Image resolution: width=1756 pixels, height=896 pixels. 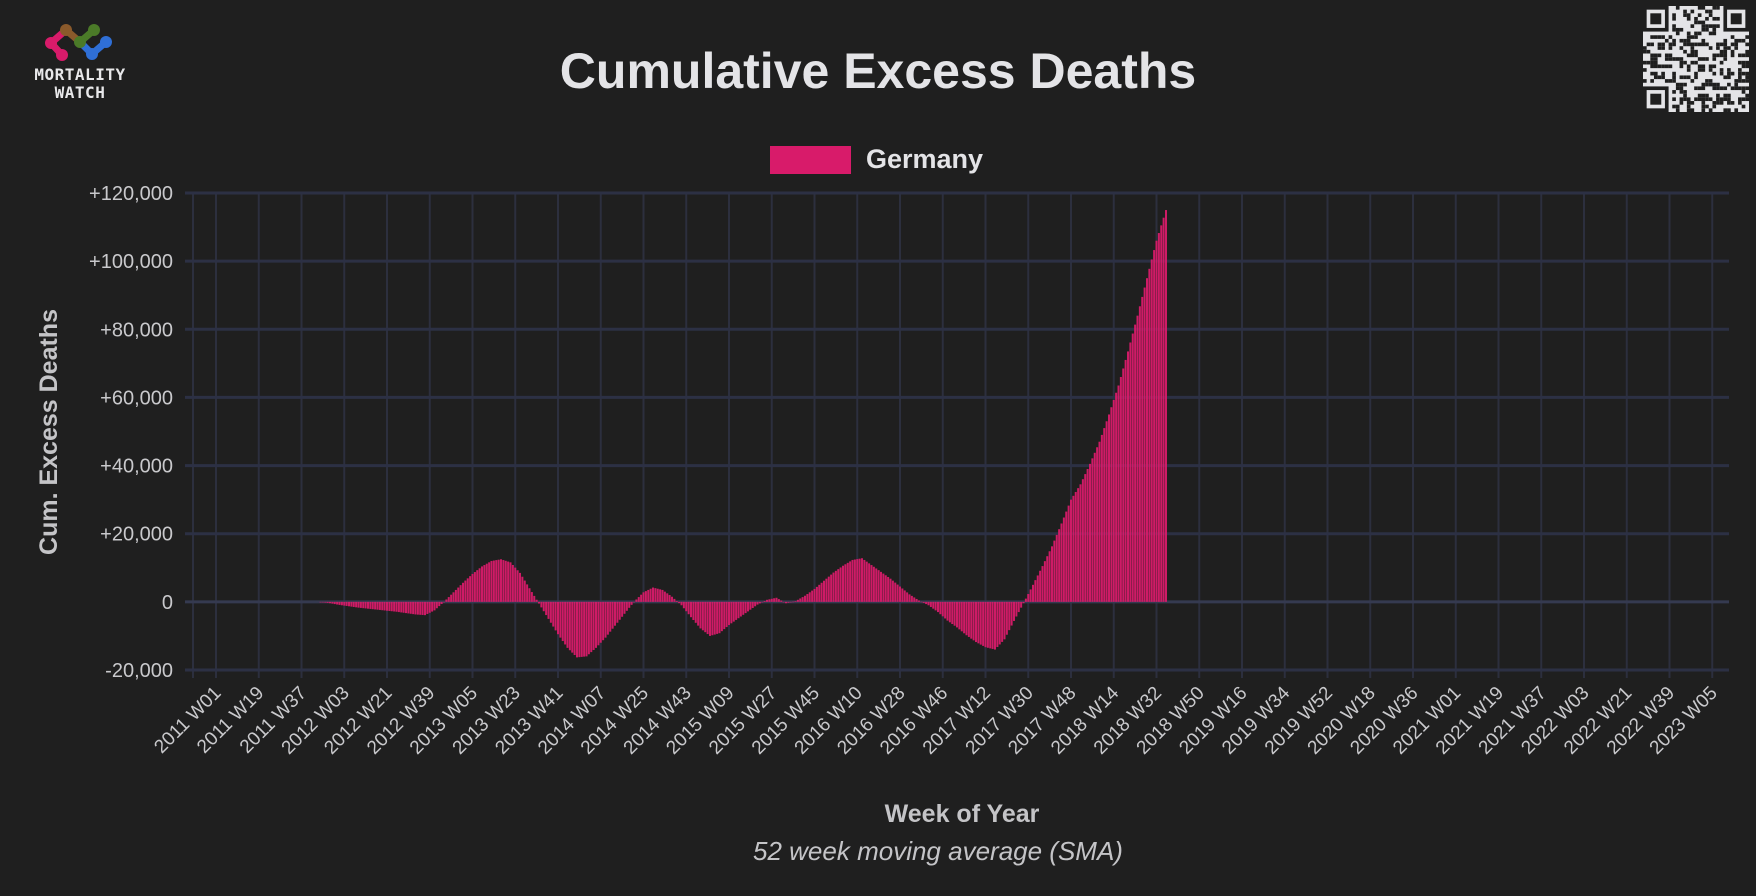 What do you see at coordinates (80, 74) in the screenshot?
I see `logo-text-line1: MORTALITY` at bounding box center [80, 74].